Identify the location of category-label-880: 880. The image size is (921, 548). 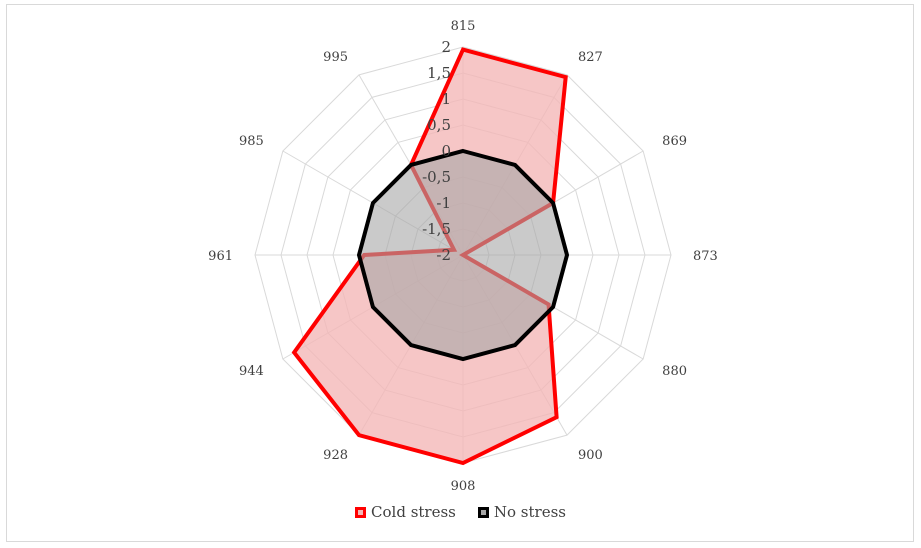
(674, 371).